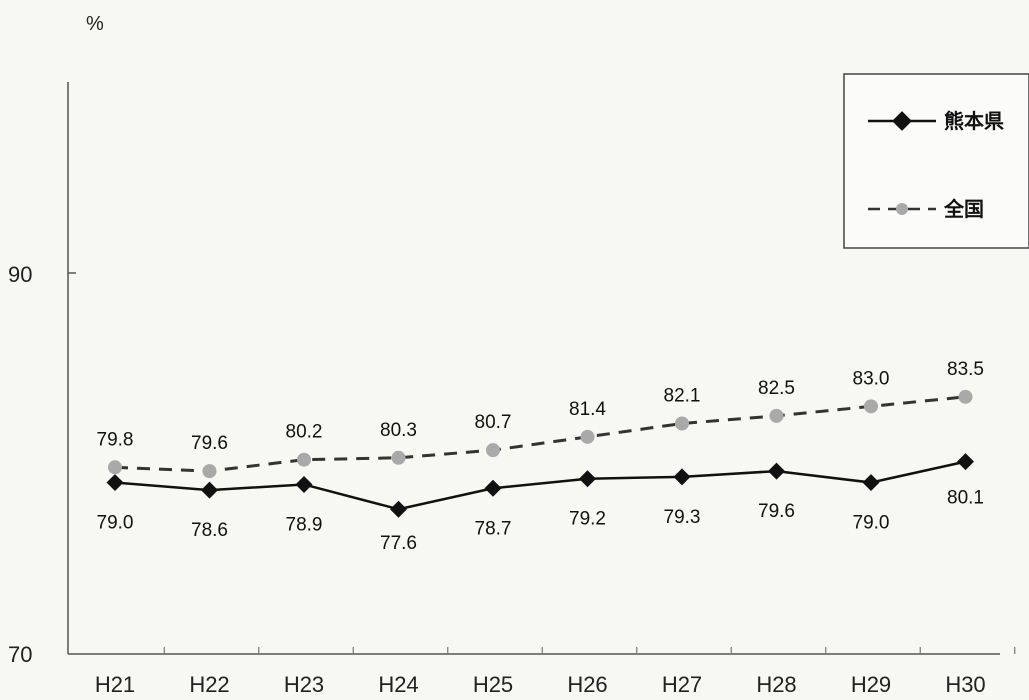 The width and height of the screenshot is (1029, 700). What do you see at coordinates (902, 209) in the screenshot?
I see `legend-marker-national` at bounding box center [902, 209].